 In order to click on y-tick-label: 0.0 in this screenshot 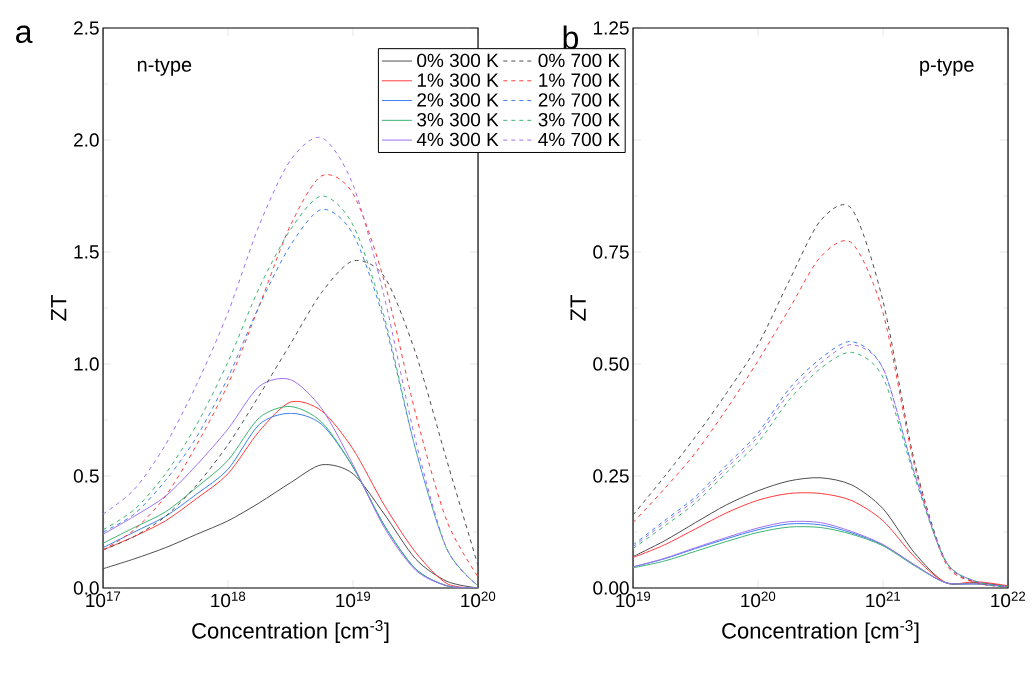, I will do `click(86, 588)`.